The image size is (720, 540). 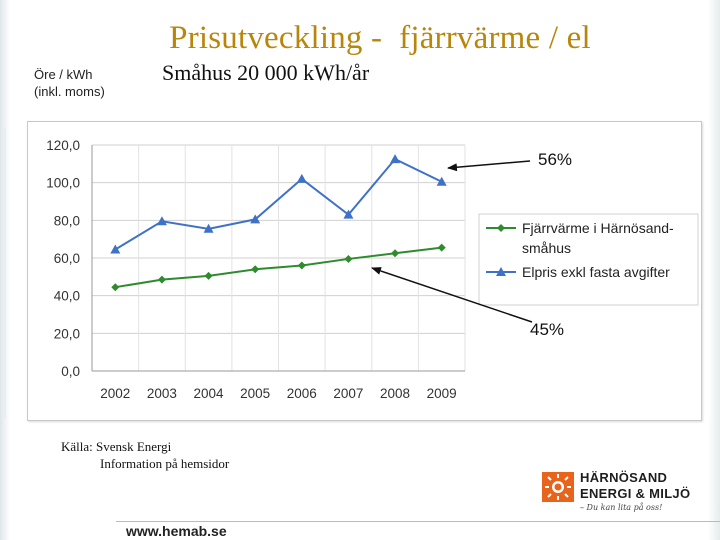 I want to click on slide-edge-right, so click(x=714, y=270).